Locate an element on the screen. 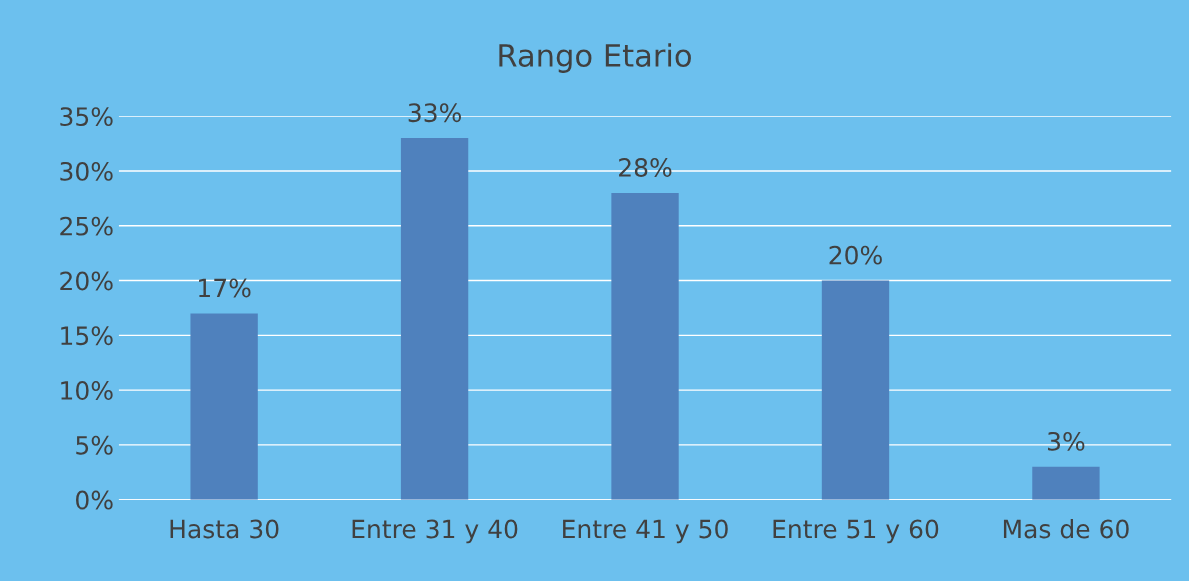  data-label: 17% is located at coordinates (225, 288).